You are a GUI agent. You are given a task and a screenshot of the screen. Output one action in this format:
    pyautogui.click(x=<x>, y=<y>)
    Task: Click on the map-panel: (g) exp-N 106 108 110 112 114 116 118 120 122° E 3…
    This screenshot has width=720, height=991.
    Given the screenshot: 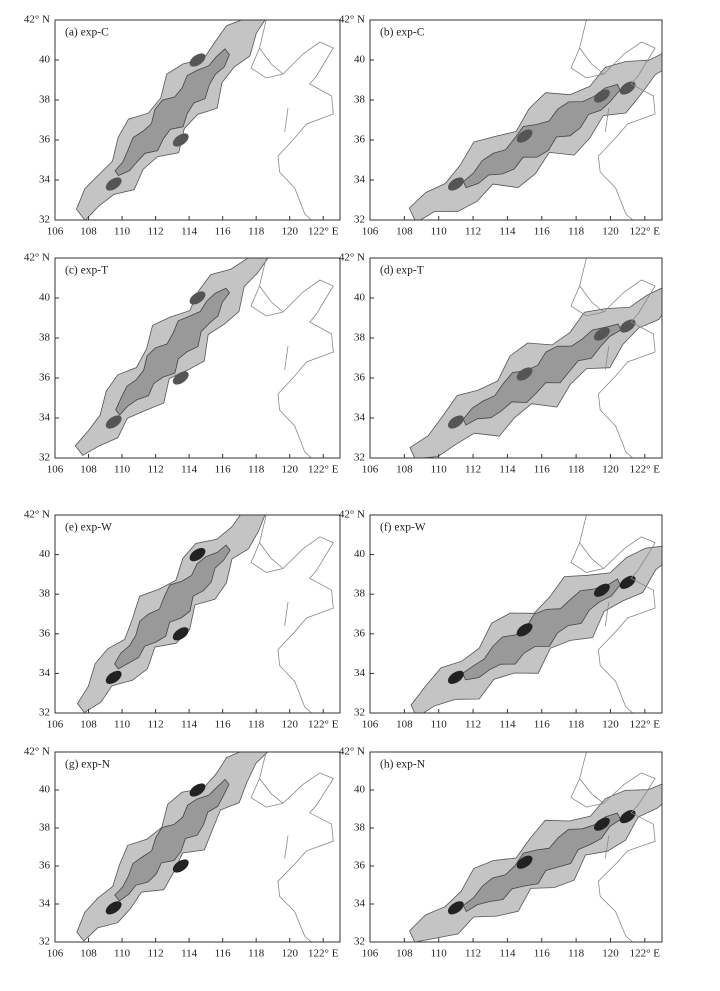 What is the action you would take?
    pyautogui.click(x=182, y=853)
    